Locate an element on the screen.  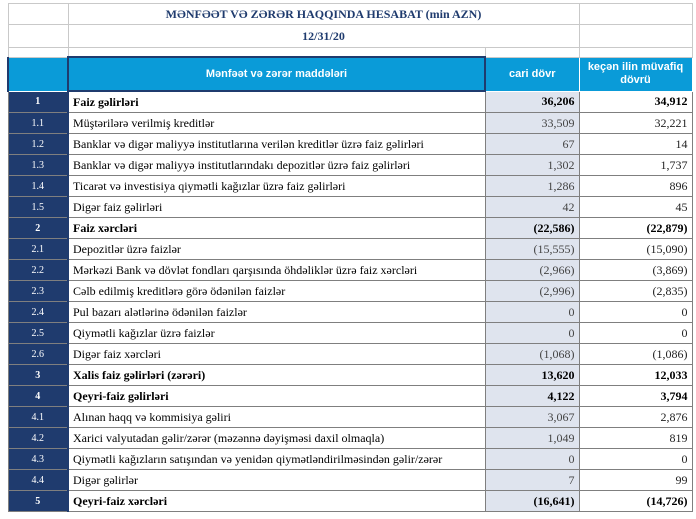
current-period-value-cell: (1,068) is located at coordinates (532, 354).